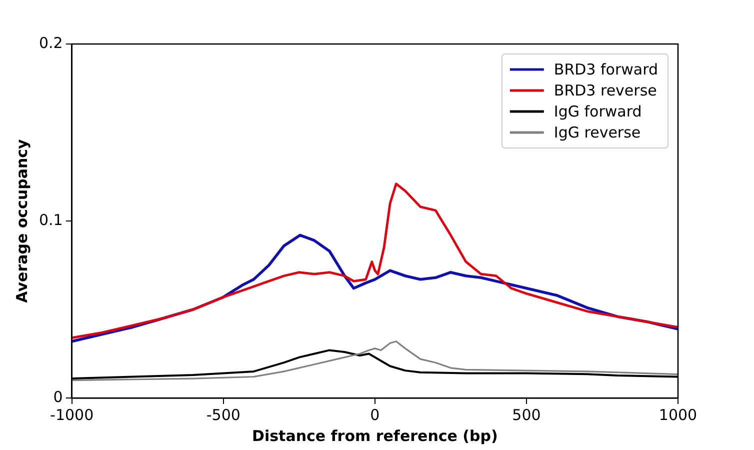 This screenshot has height=450, width=754. What do you see at coordinates (223, 415) in the screenshot?
I see `x-tick-label: -500` at bounding box center [223, 415].